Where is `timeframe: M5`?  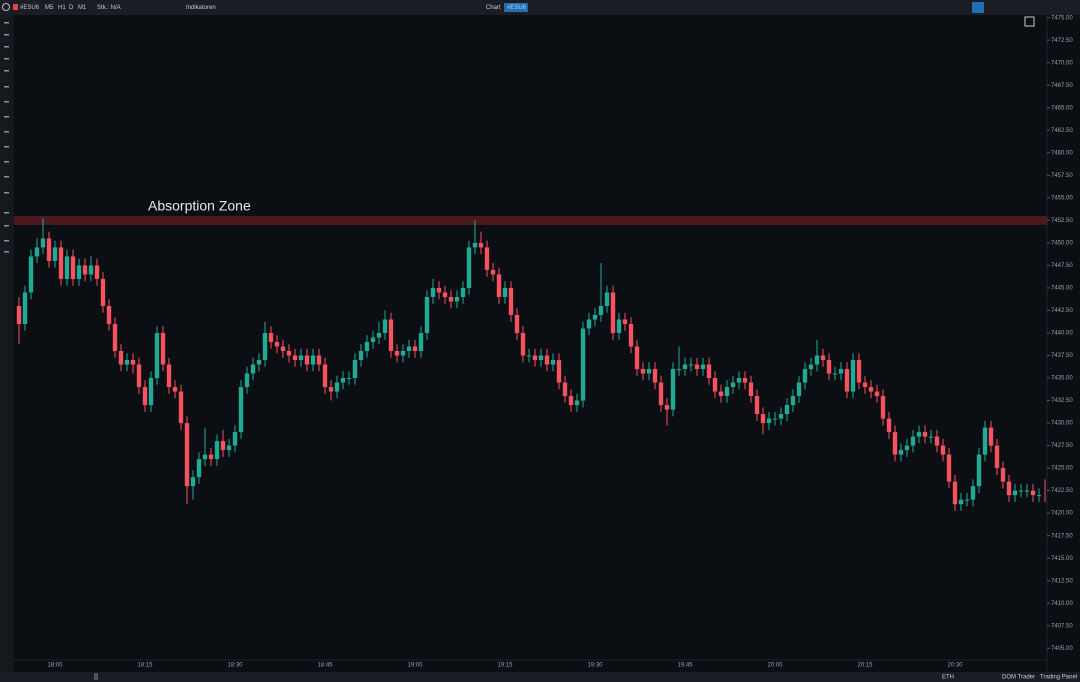 timeframe: M5 is located at coordinates (49, 8).